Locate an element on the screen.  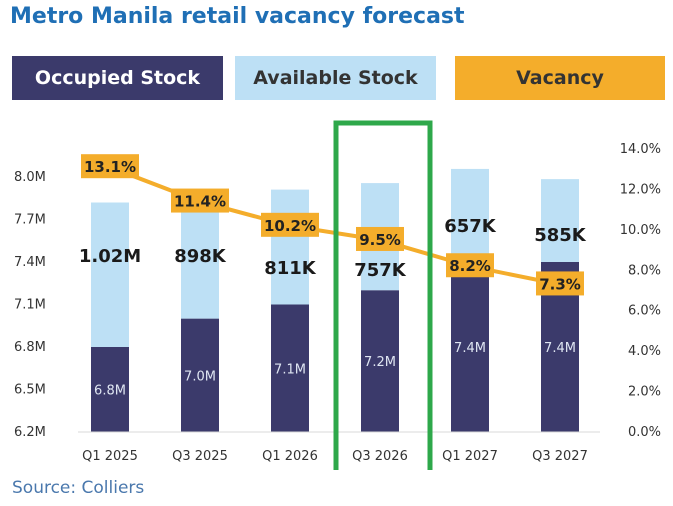
highlight-frame is located at coordinates (383, 295).